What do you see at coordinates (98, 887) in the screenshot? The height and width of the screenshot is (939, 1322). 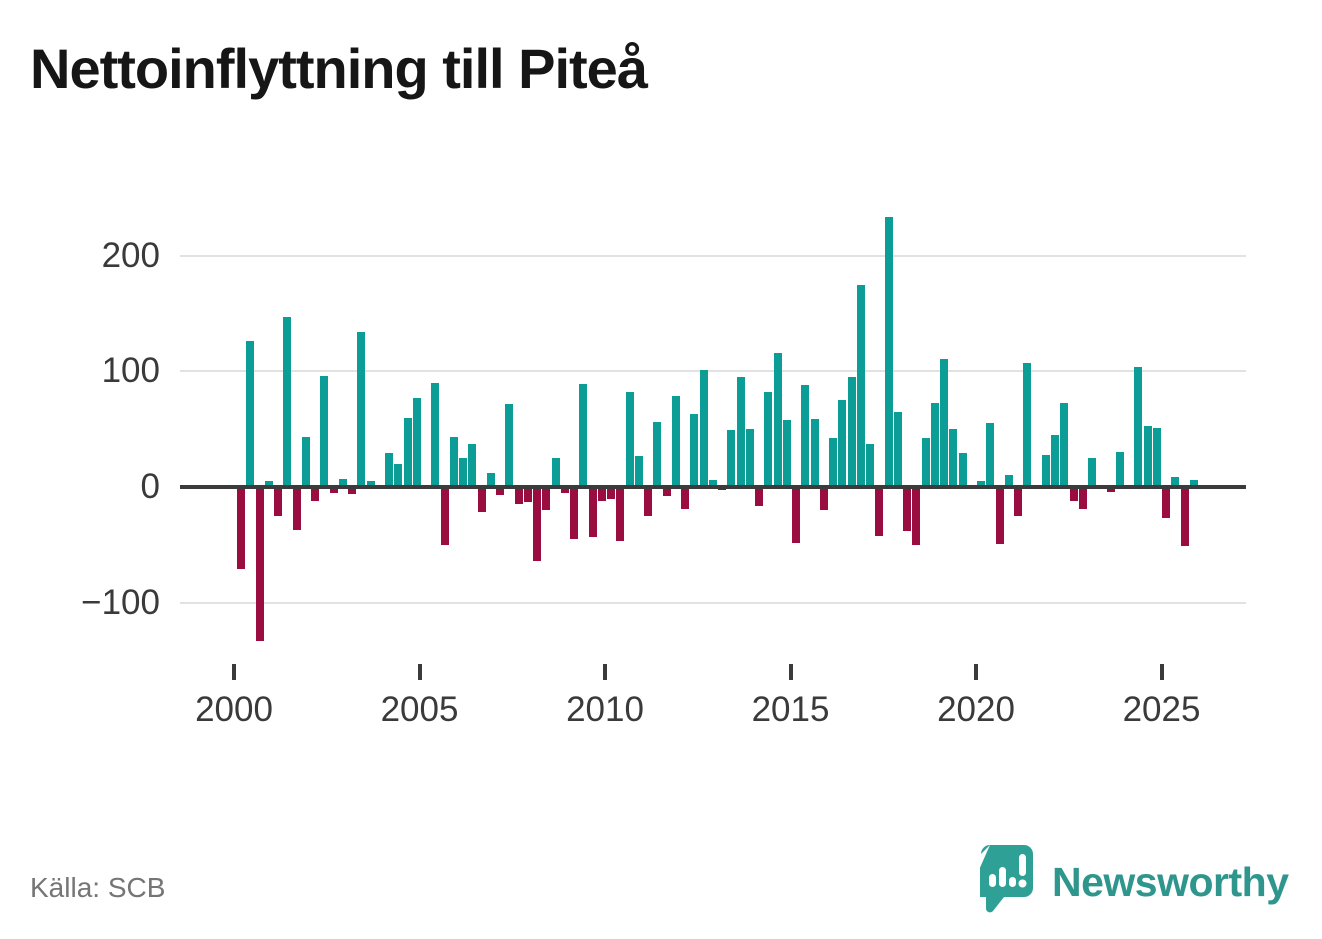 I see `source-note: Källa: SCB` at bounding box center [98, 887].